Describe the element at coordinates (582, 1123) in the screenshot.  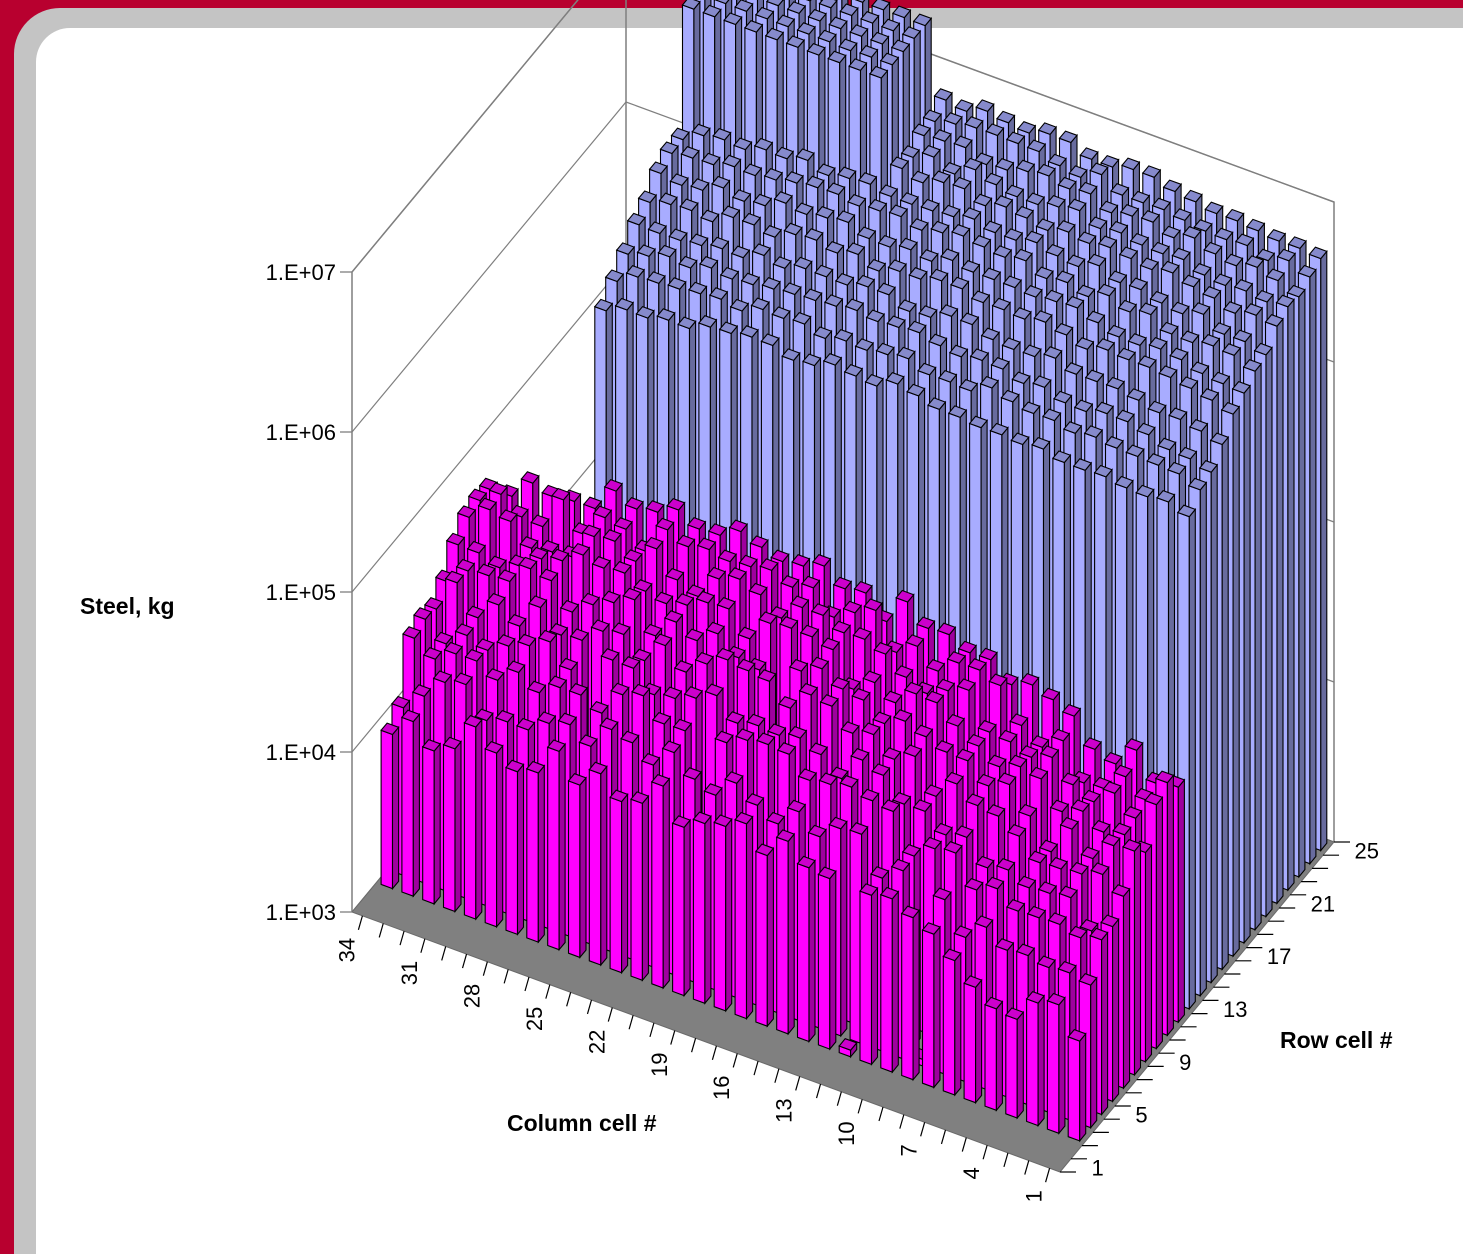
I see `x-axis-title: Column cell #` at that location.